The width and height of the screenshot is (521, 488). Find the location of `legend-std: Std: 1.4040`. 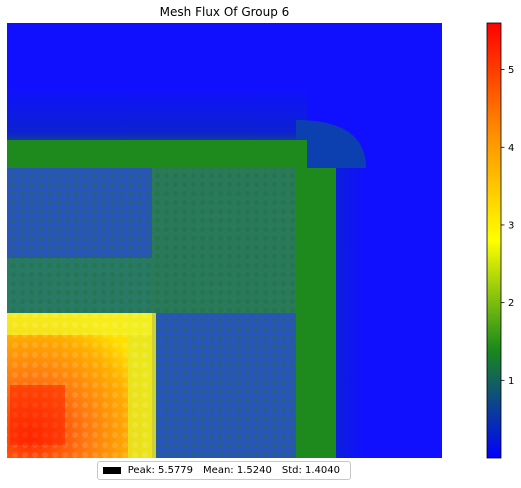

legend-std: Std: 1.4040 is located at coordinates (310, 470).